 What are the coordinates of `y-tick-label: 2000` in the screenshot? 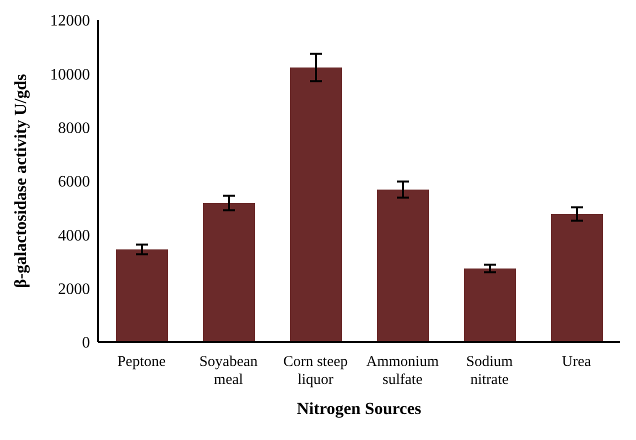 It's located at (74, 289).